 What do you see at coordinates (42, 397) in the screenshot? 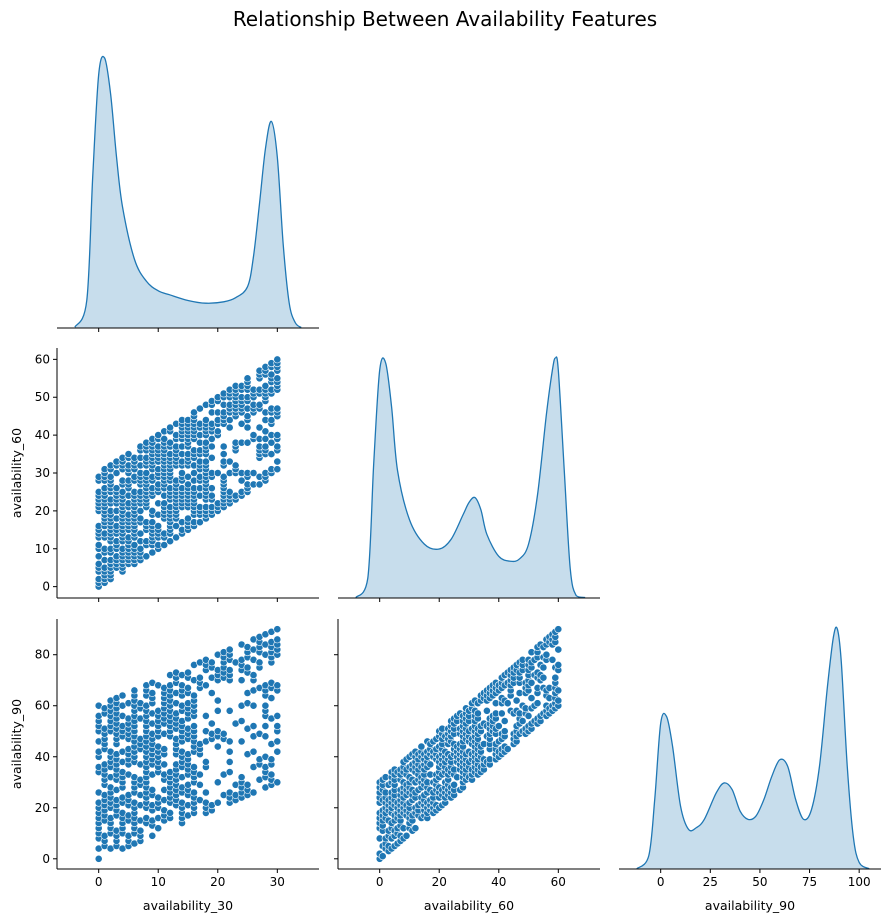
I see `y-tick-label: 50` at bounding box center [42, 397].